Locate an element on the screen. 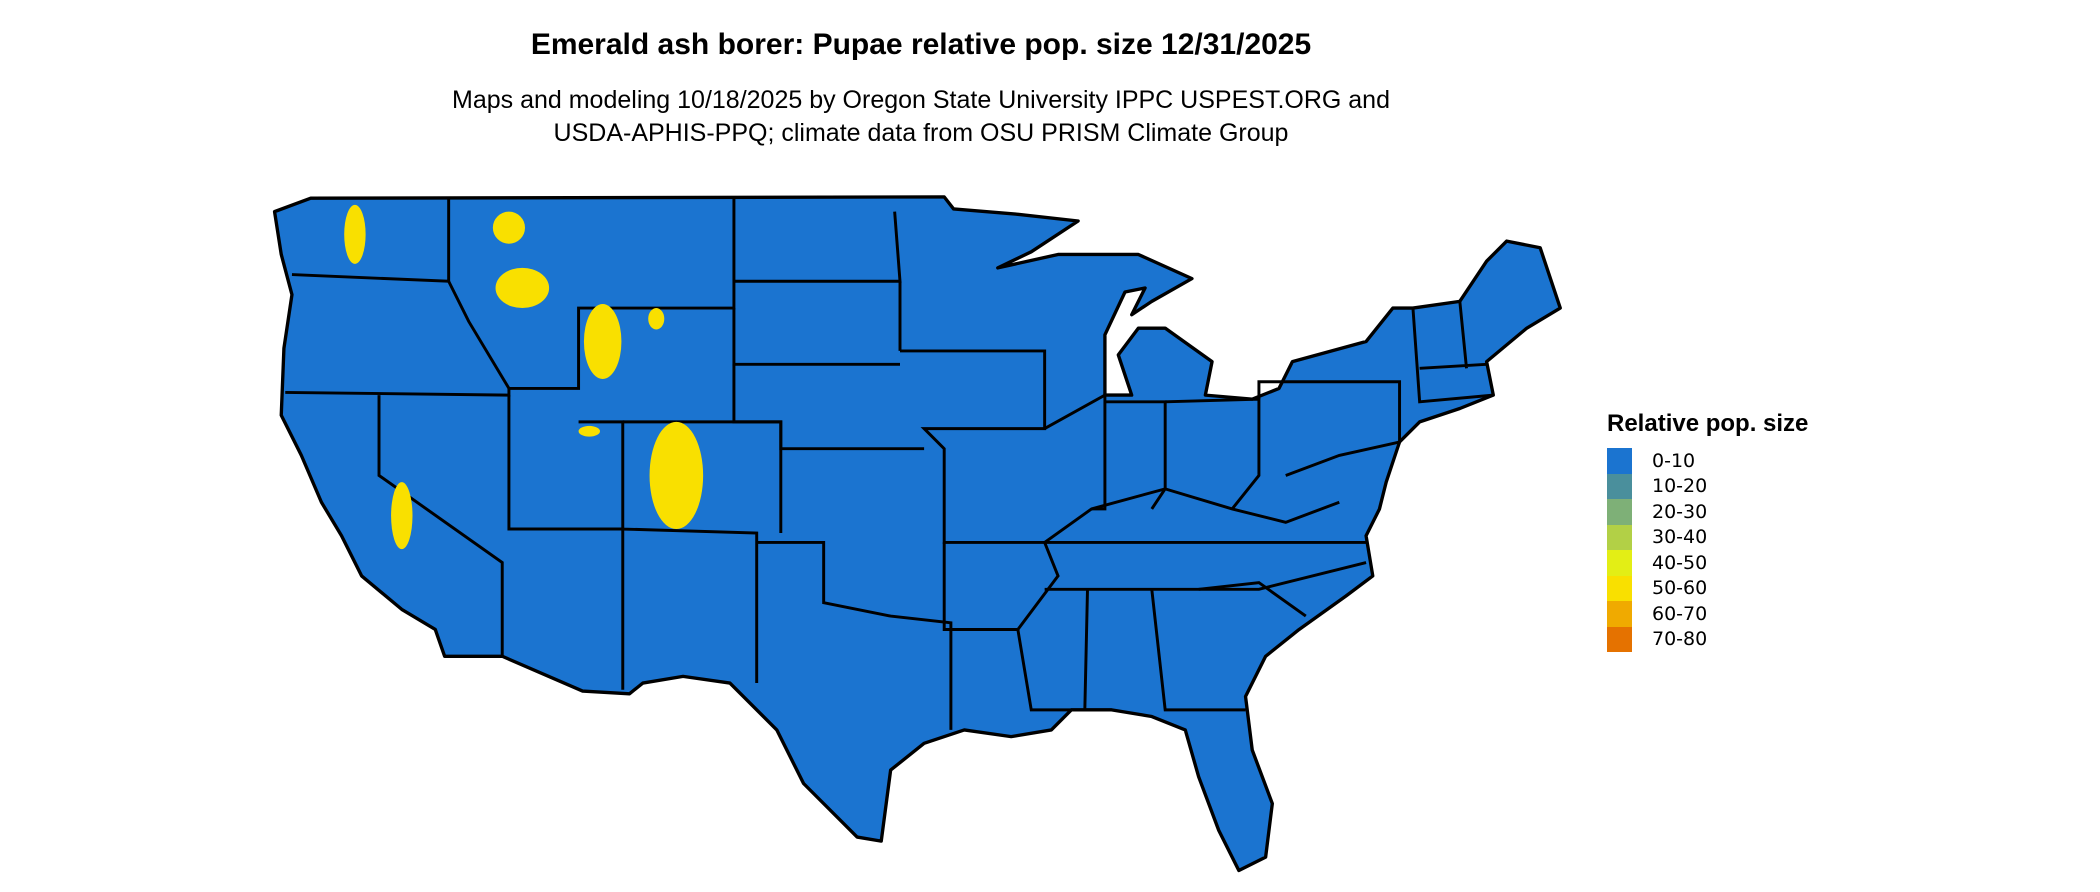  legend-label: 60-70 is located at coordinates (1680, 613).